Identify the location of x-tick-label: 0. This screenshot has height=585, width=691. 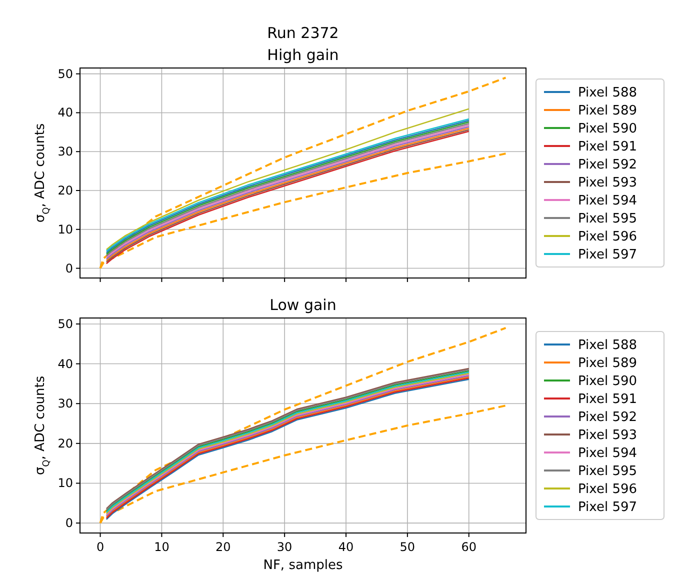
(100, 547).